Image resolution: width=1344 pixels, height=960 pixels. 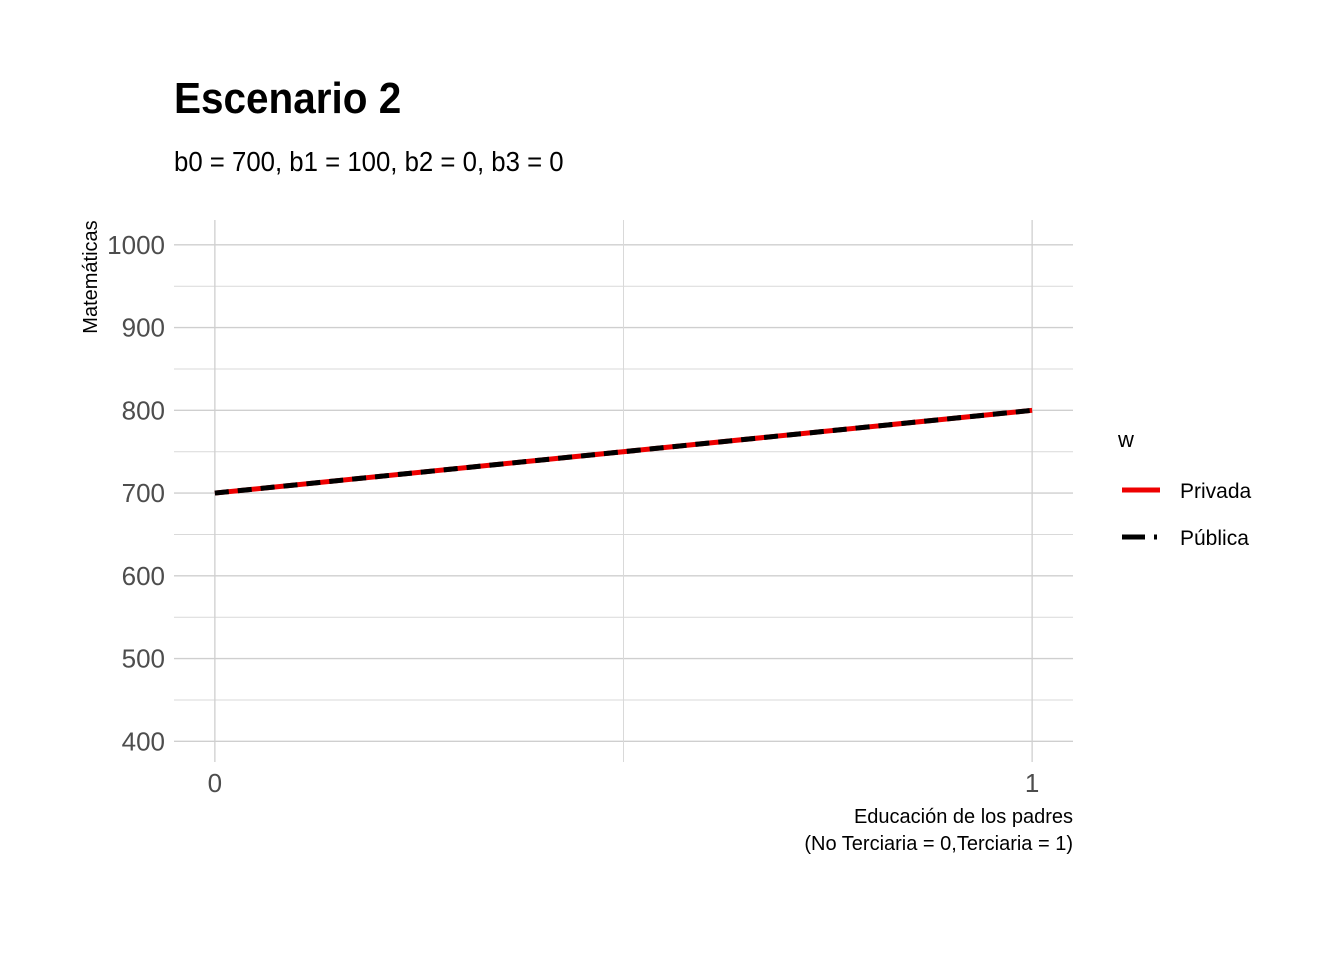 I want to click on series-line-privada, so click(x=623, y=451).